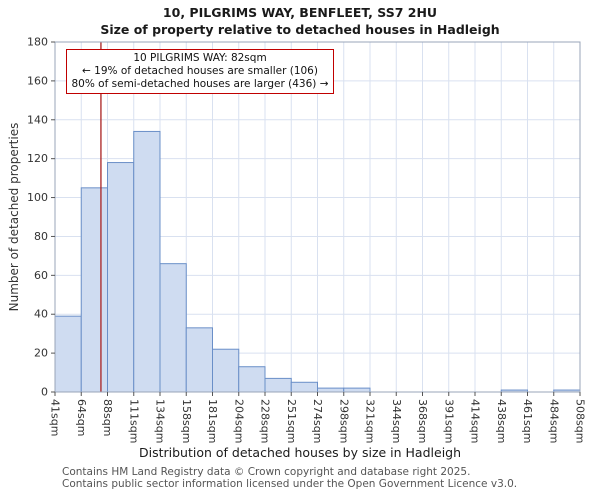 This screenshot has height=500, width=600. Describe the element at coordinates (422, 421) in the screenshot. I see `x-tick-label: 368sqm` at that location.